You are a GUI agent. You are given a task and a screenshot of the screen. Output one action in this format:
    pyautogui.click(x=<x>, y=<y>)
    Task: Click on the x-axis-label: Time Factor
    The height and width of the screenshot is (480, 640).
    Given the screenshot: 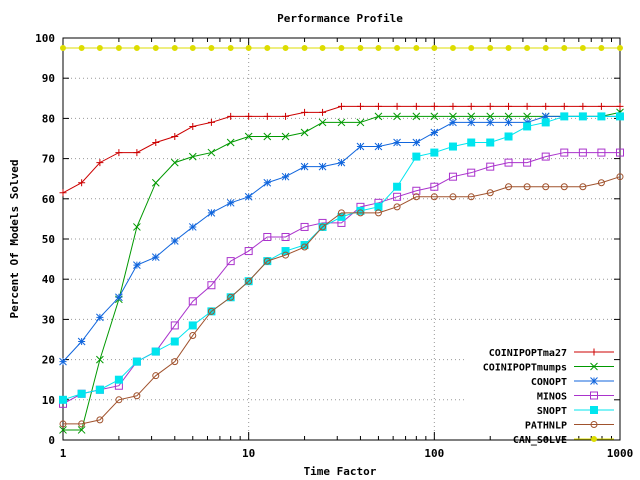 What is the action you would take?
    pyautogui.click(x=340, y=471)
    